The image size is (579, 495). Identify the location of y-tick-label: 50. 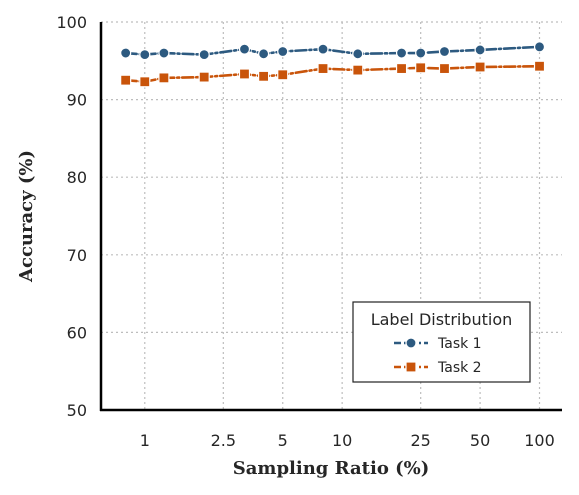
(77, 410).